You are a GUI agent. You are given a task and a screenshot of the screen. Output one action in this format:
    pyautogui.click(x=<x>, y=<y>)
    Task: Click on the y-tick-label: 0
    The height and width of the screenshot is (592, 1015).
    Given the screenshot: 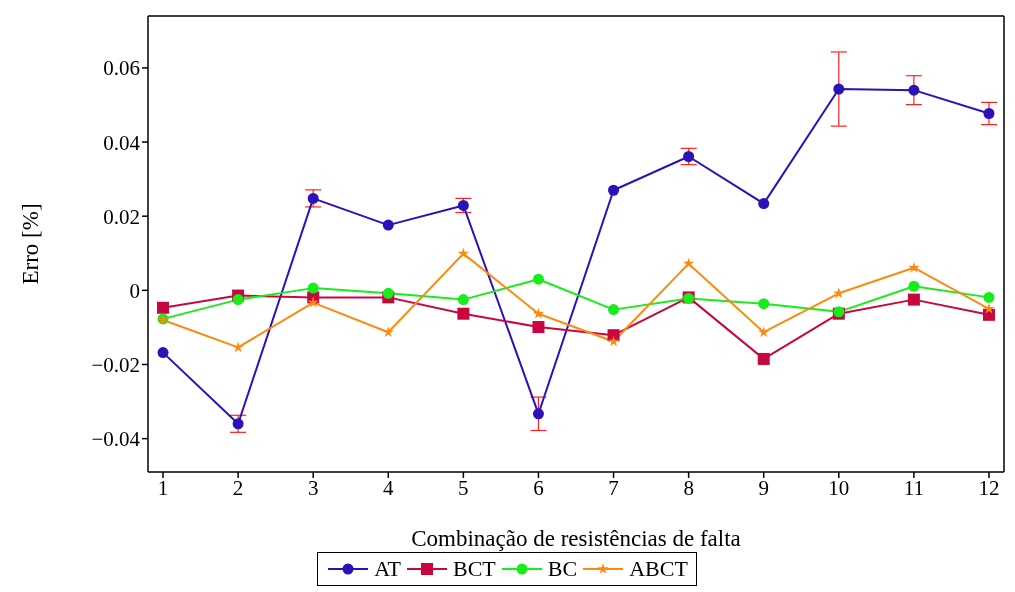 What is the action you would take?
    pyautogui.click(x=134, y=290)
    